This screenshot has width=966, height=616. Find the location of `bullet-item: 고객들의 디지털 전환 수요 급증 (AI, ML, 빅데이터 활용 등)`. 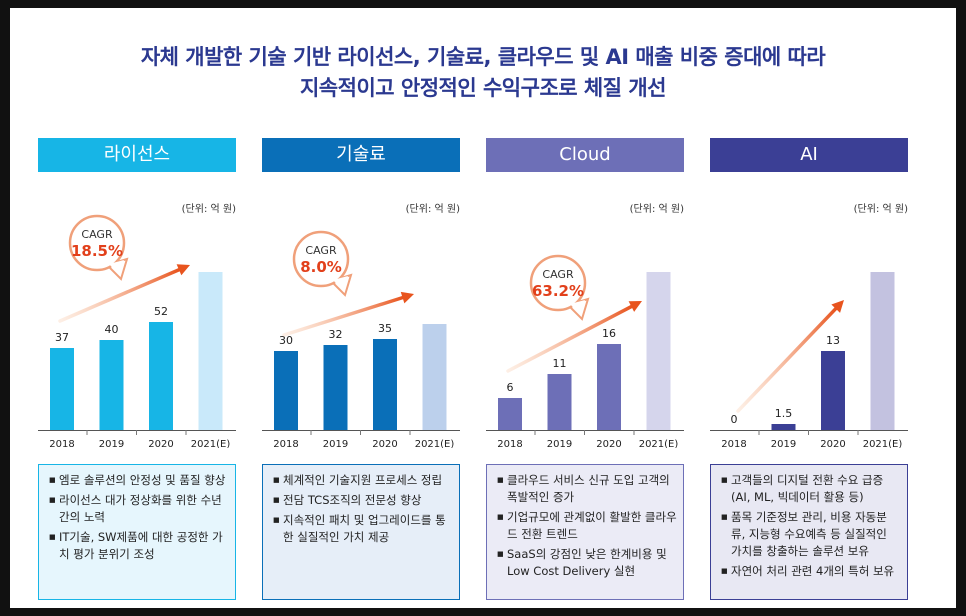

bullet-item: 고객들의 디지털 전환 수요 급증 (AI, ML, 빅데이터 활용 등) is located at coordinates (811, 489).